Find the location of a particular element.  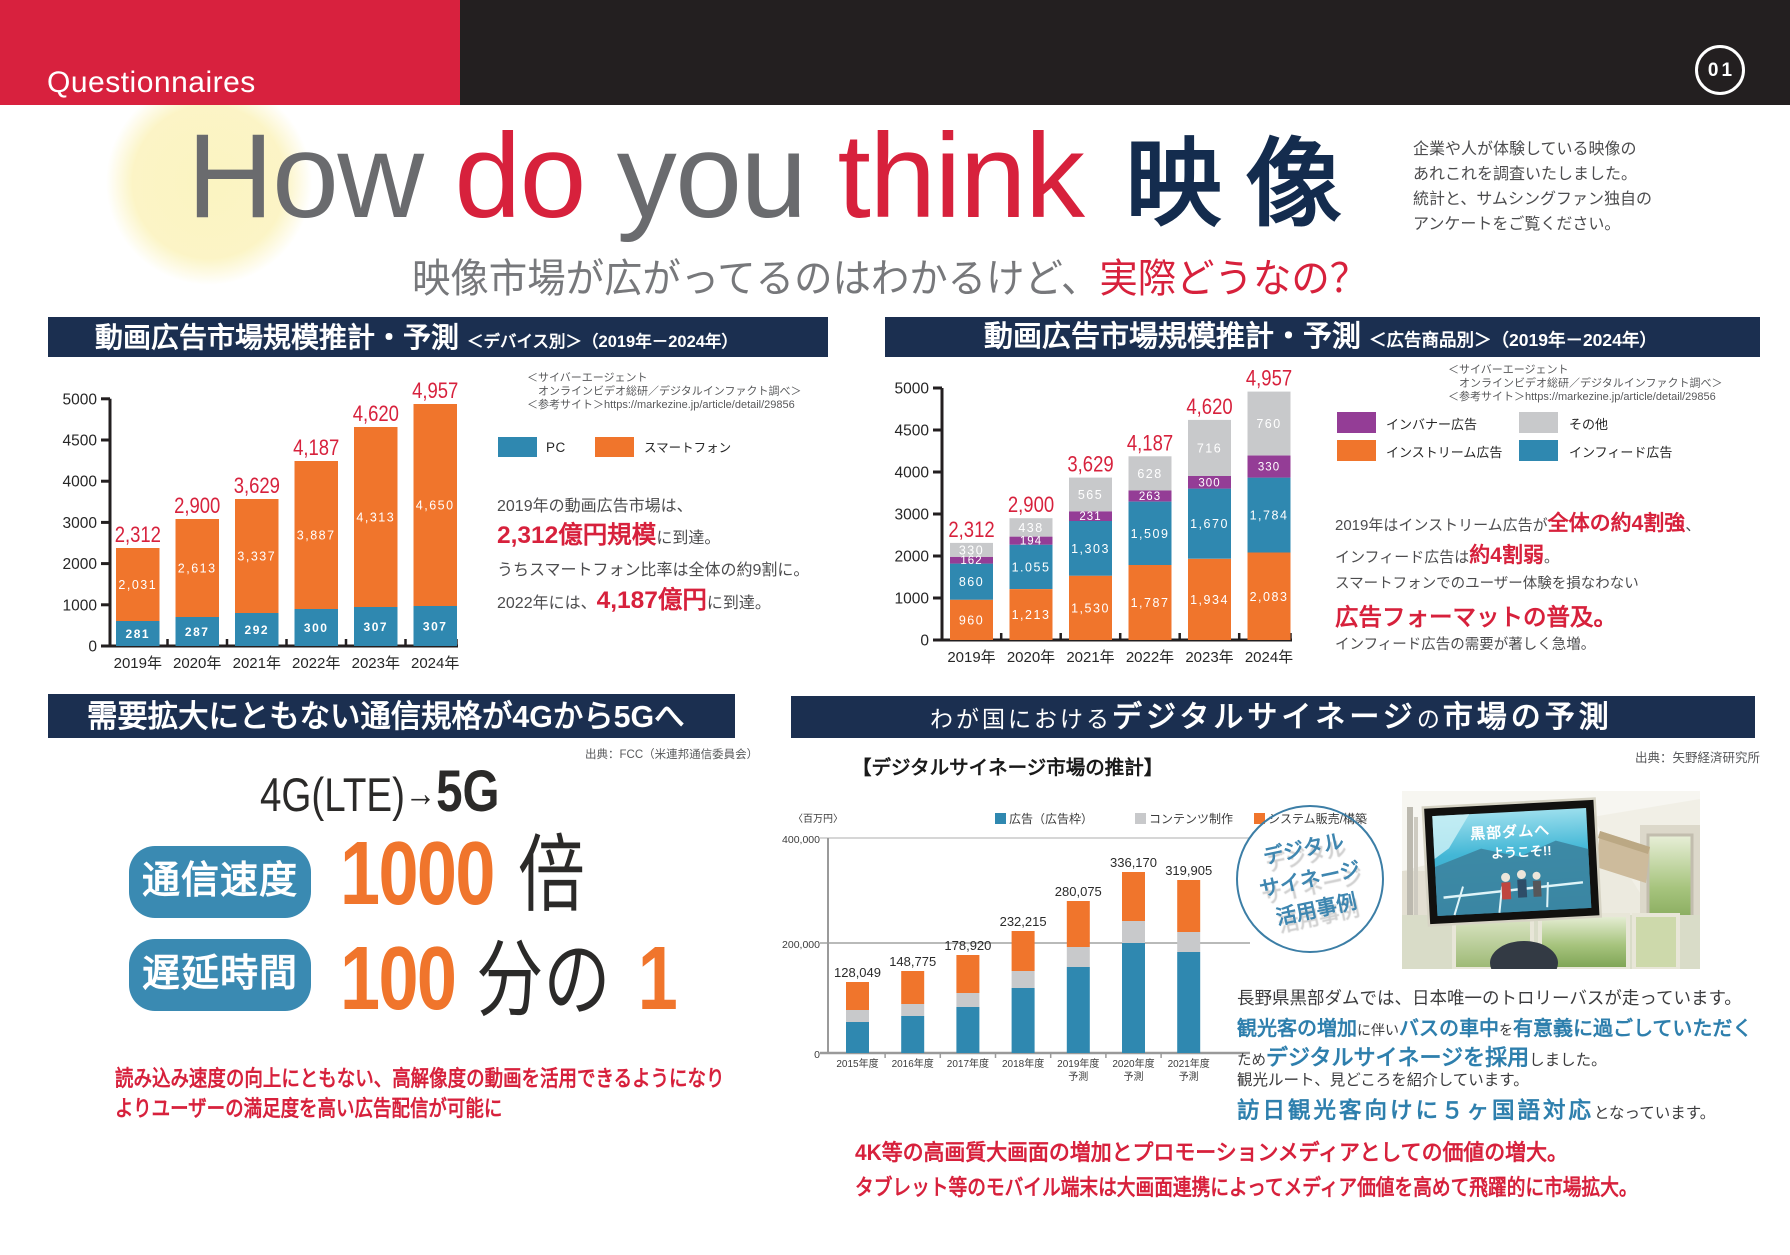

svg-text: 2021年度 is located at coordinates (1189, 1063).